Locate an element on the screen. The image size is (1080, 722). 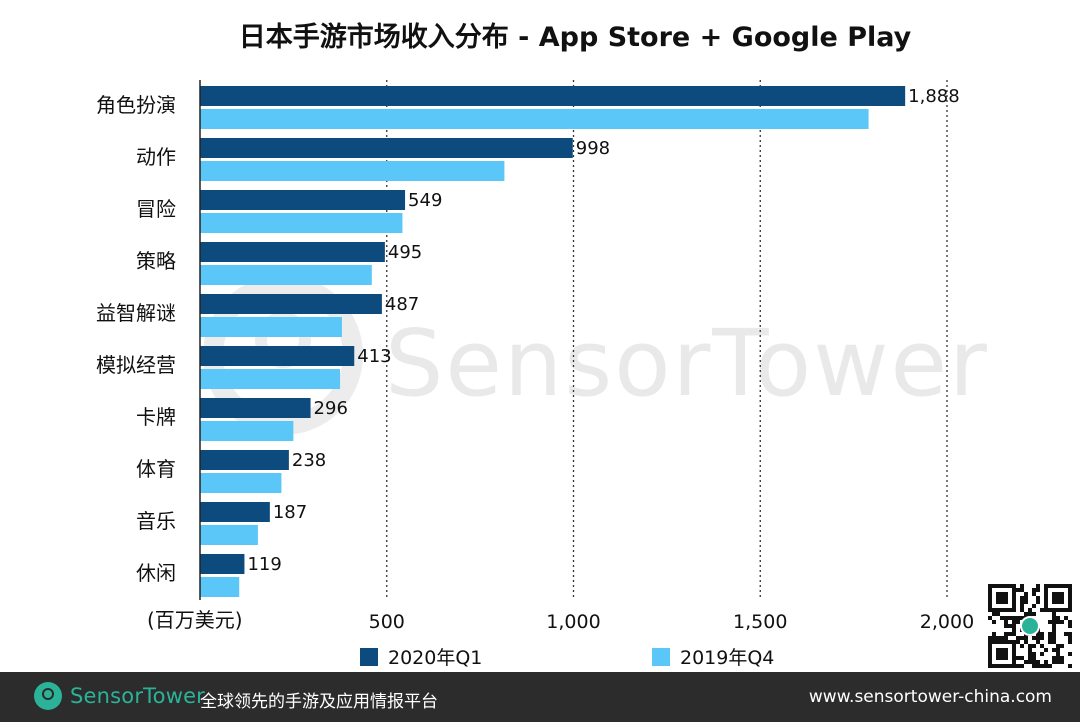
bar-value-label: 119 is located at coordinates (264, 564).